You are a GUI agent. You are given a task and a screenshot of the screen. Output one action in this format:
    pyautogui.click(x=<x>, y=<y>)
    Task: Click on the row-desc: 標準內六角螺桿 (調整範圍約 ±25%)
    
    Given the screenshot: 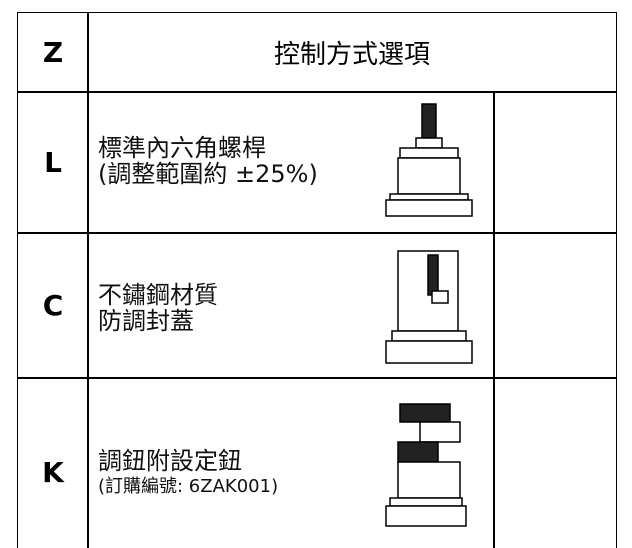 What is the action you would take?
    pyautogui.click(x=208, y=161)
    